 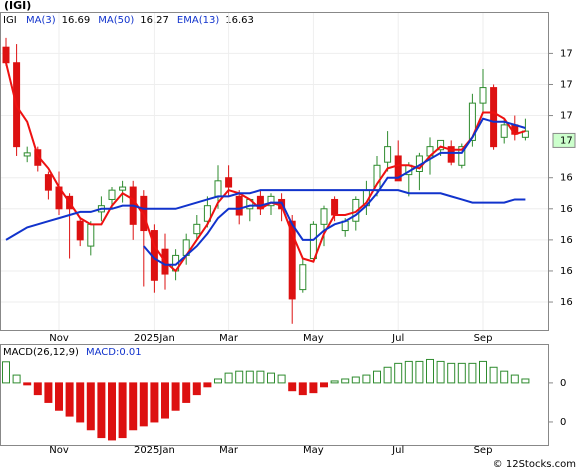 I want to click on x-tick-label: Jul, so click(x=397, y=450).